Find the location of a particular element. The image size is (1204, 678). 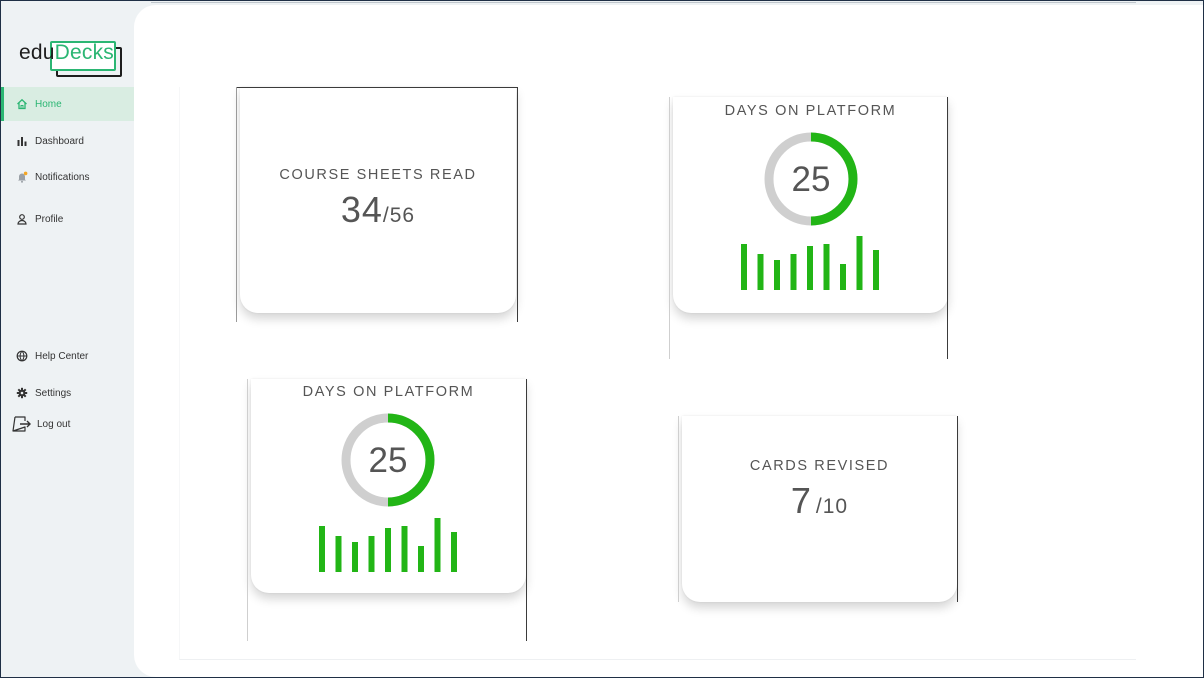

sidebar-item-label: Dashboard is located at coordinates (59, 141).